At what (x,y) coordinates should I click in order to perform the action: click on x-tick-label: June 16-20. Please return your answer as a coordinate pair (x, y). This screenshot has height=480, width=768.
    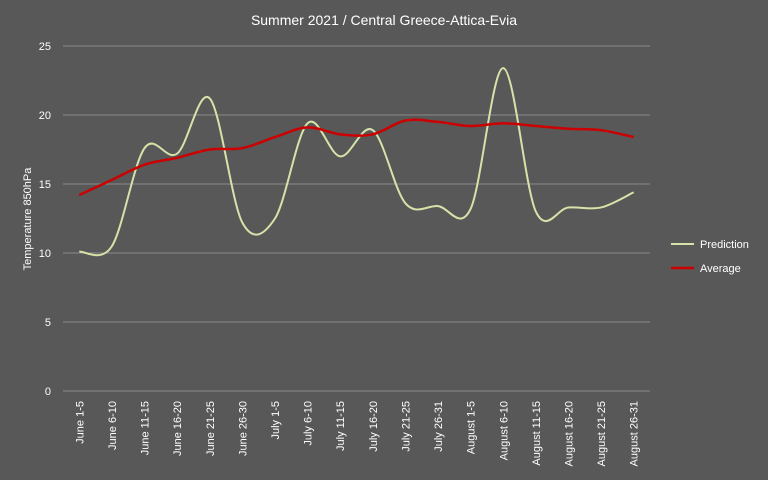
    Looking at the image, I should click on (178, 428).